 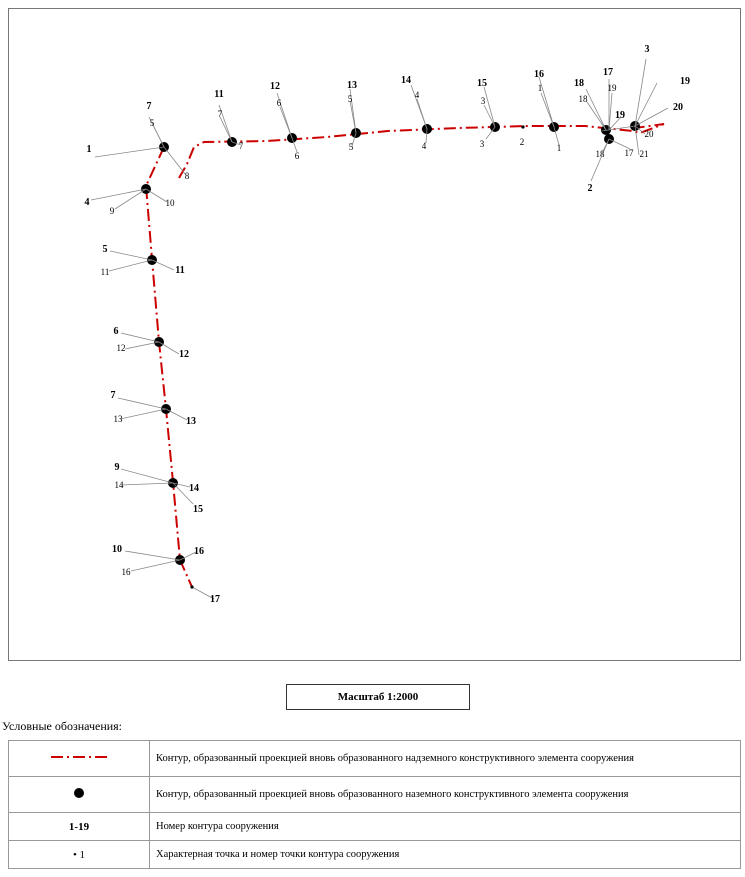 What do you see at coordinates (105, 272) in the screenshot?
I see `point-number-label: 11` at bounding box center [105, 272].